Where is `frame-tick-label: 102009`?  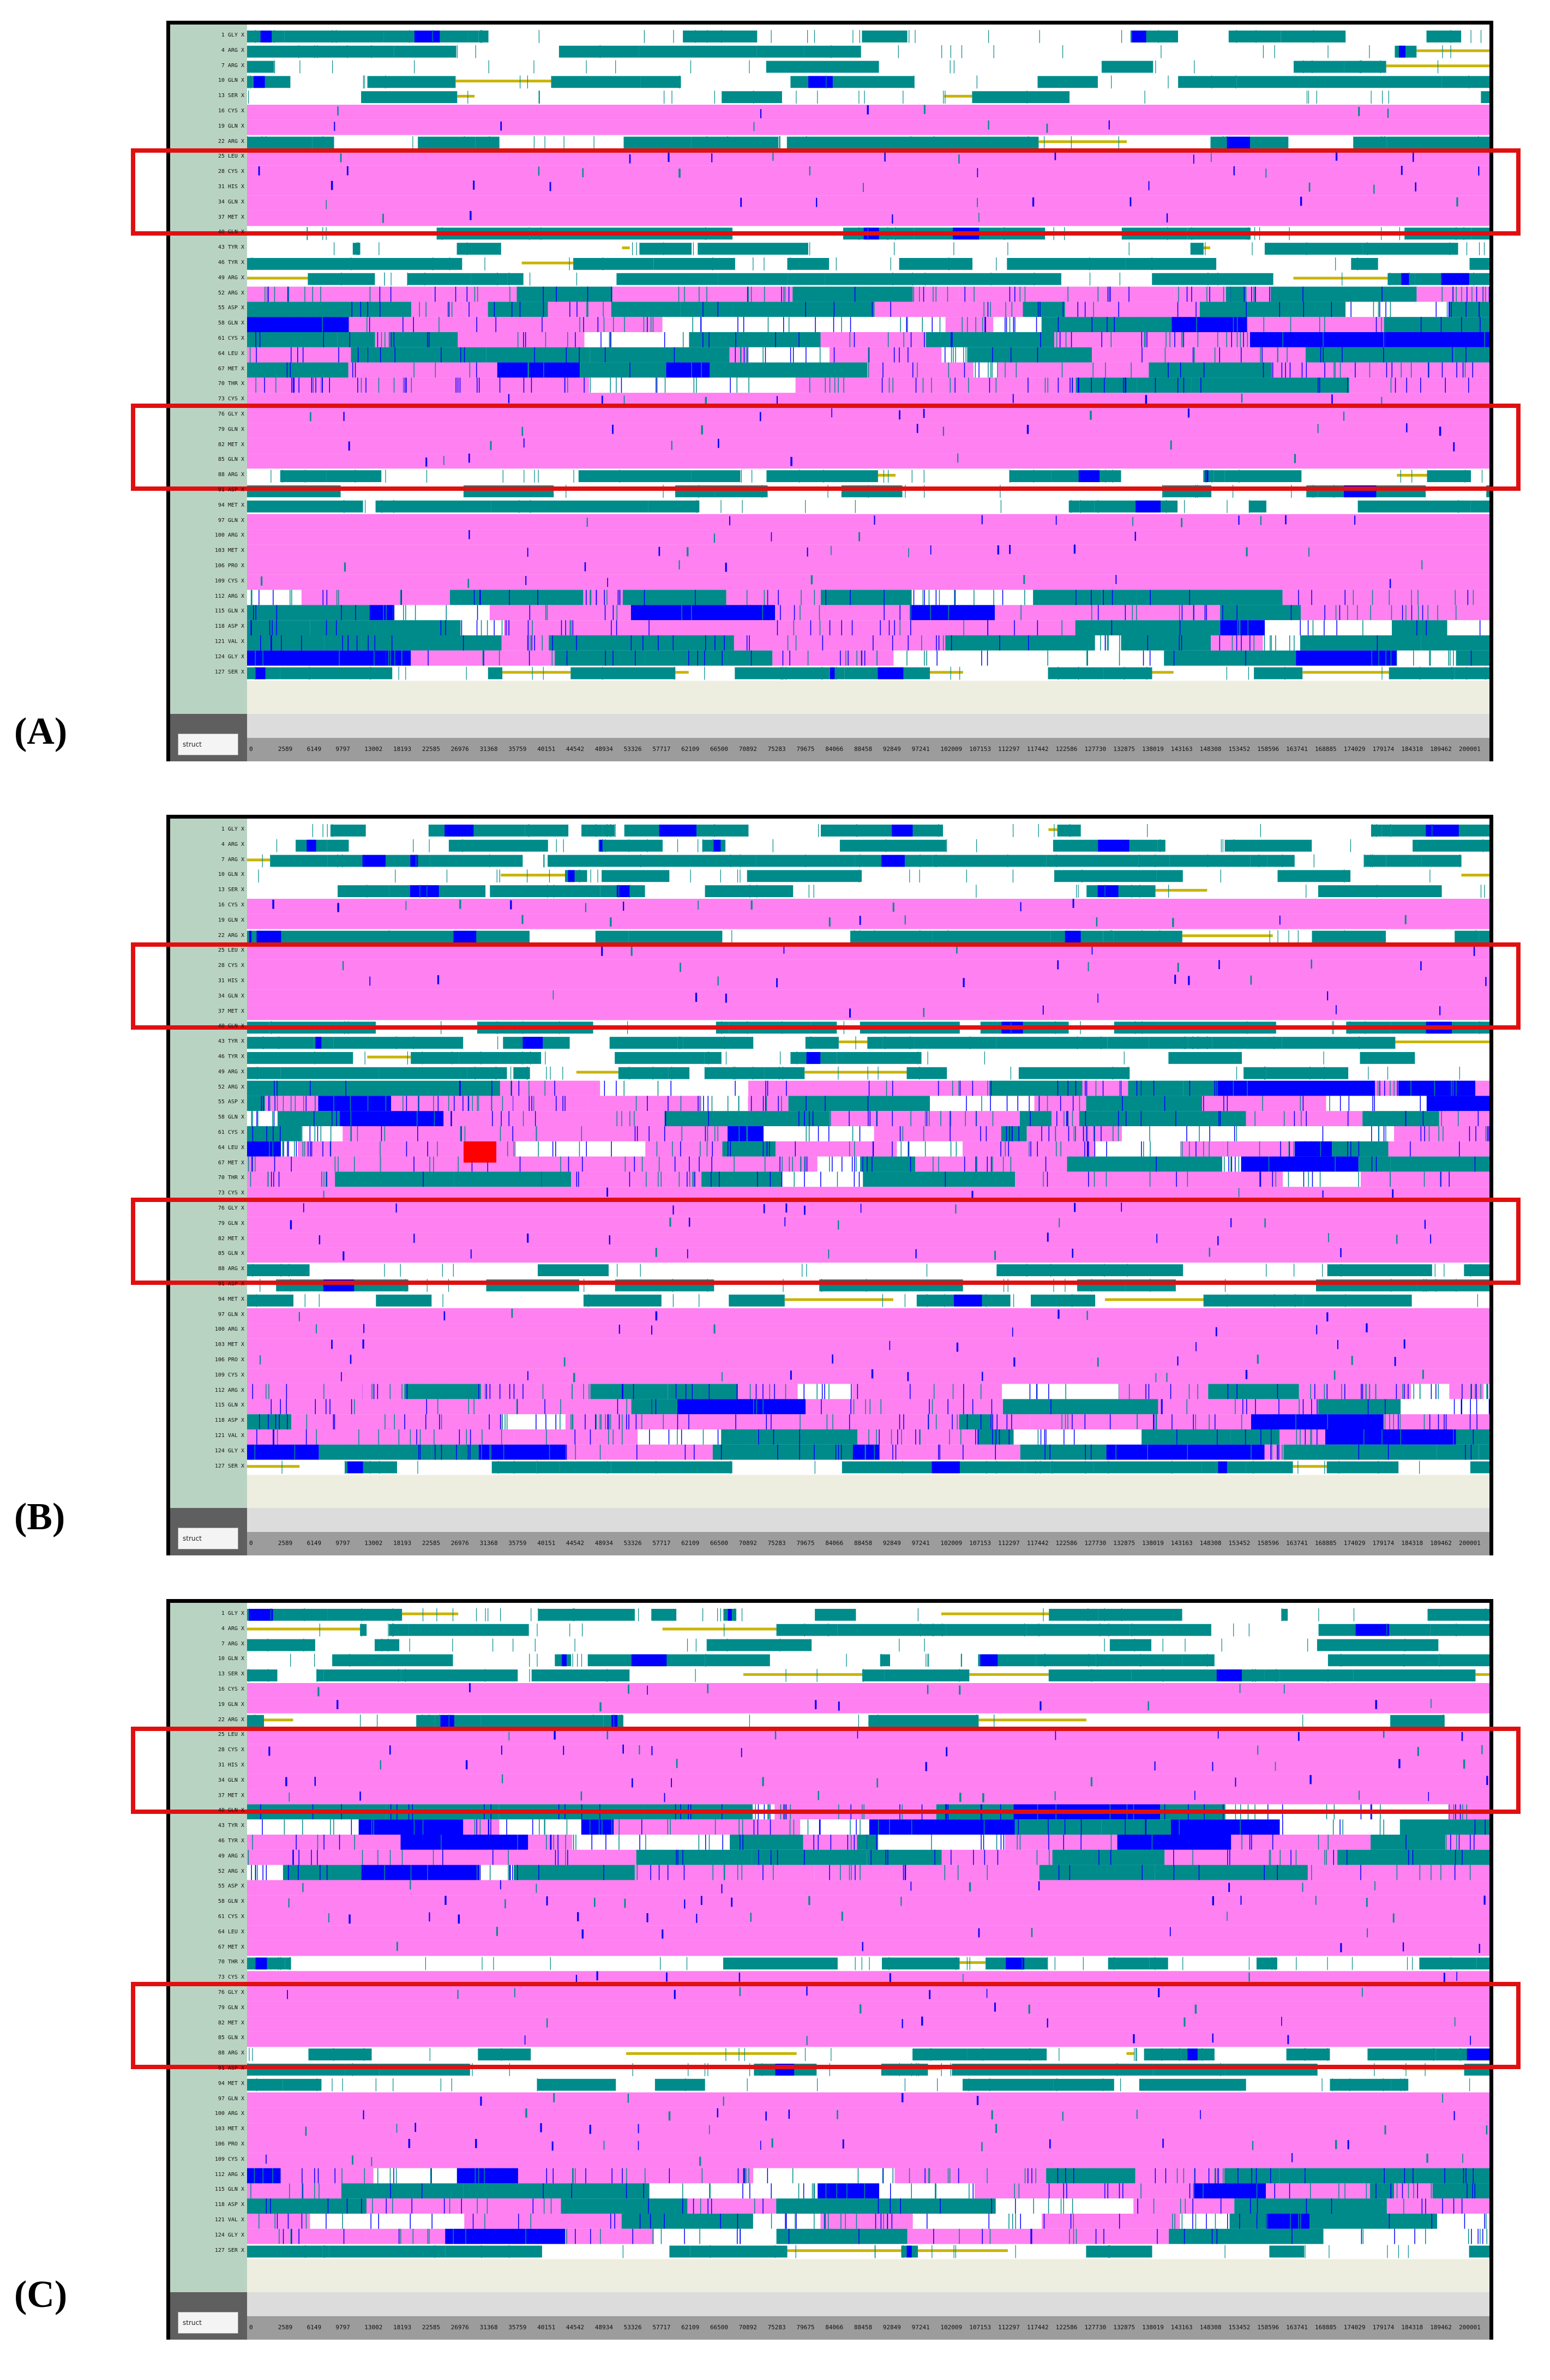 frame-tick-label: 102009 is located at coordinates (951, 749).